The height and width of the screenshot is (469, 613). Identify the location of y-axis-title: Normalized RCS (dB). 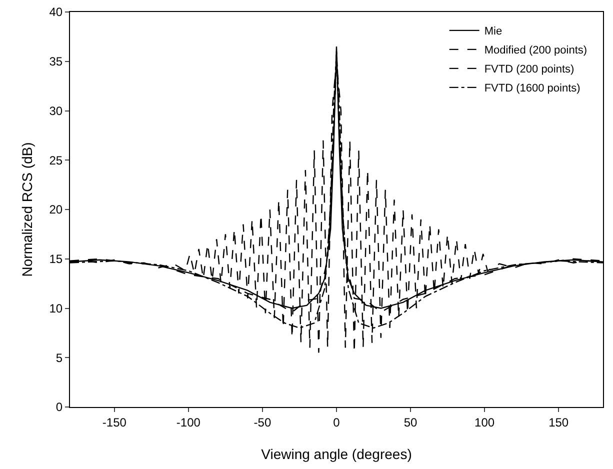
(27, 209).